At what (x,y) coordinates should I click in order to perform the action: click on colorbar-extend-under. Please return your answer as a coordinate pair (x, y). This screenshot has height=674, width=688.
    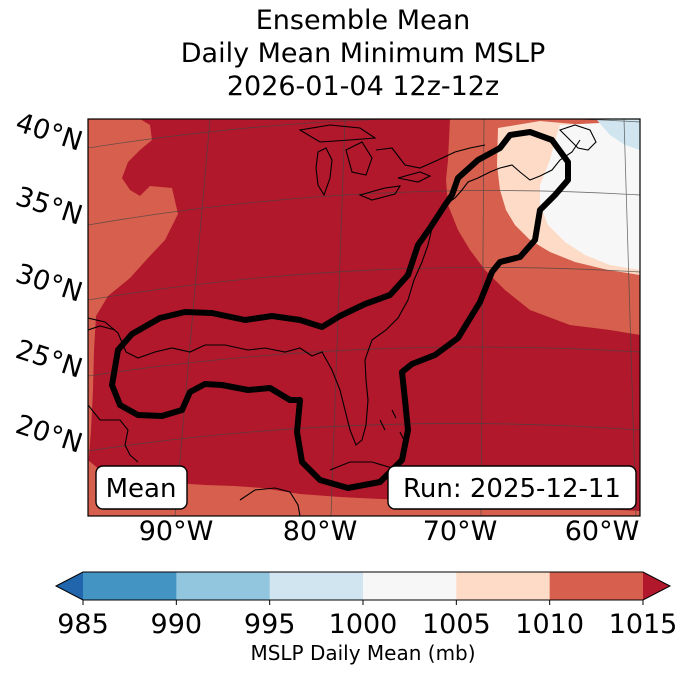
    Looking at the image, I should click on (69, 586).